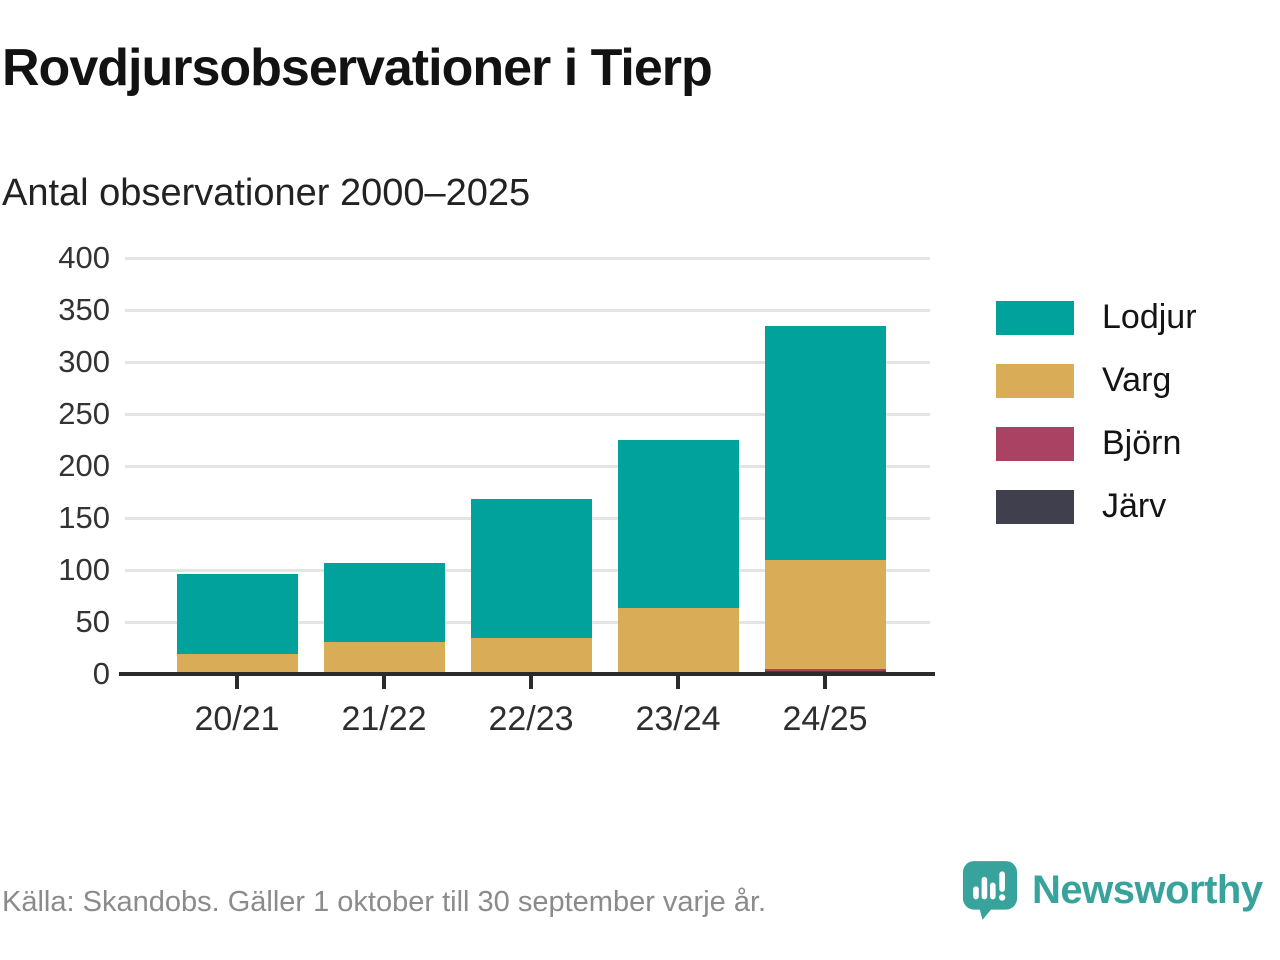 The width and height of the screenshot is (1280, 960). Describe the element at coordinates (1142, 443) in the screenshot. I see `legend-label: Björn` at that location.